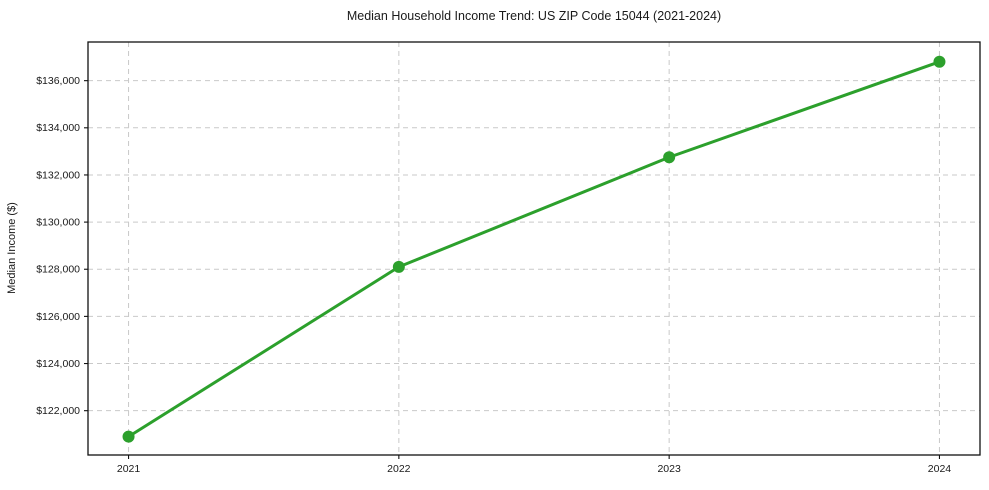 The width and height of the screenshot is (989, 490). Describe the element at coordinates (399, 469) in the screenshot. I see `x-tick-label: 2022` at that location.